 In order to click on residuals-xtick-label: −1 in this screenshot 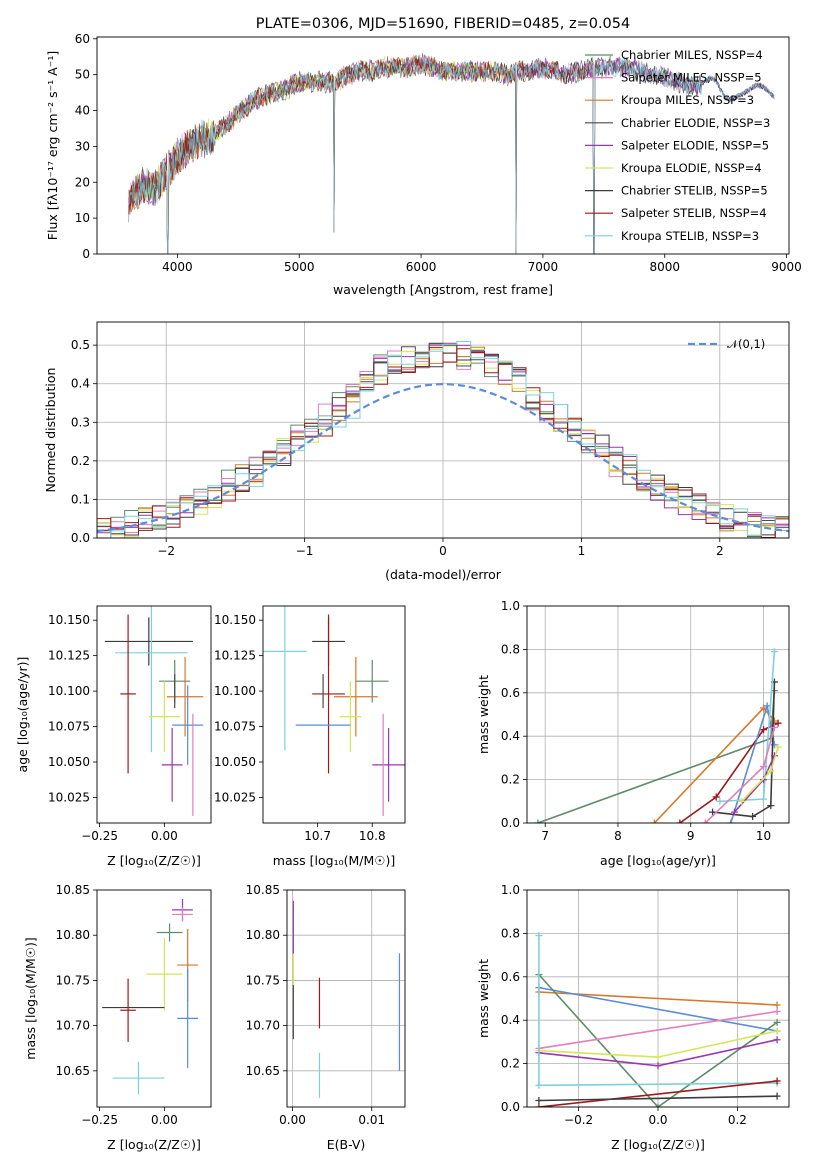, I will do `click(305, 551)`.